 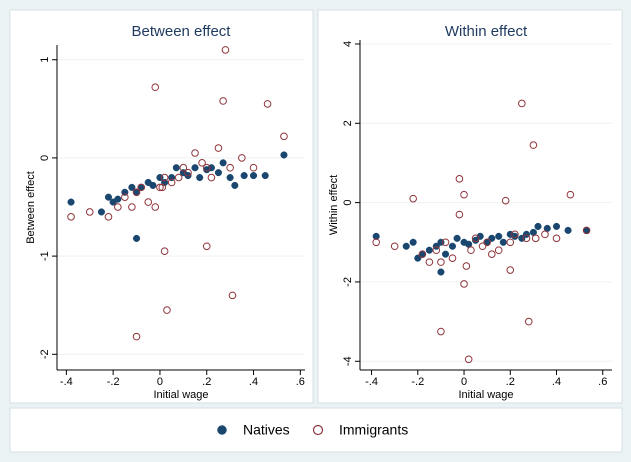 What do you see at coordinates (182, 31) in the screenshot?
I see `chart-title: Between effect` at bounding box center [182, 31].